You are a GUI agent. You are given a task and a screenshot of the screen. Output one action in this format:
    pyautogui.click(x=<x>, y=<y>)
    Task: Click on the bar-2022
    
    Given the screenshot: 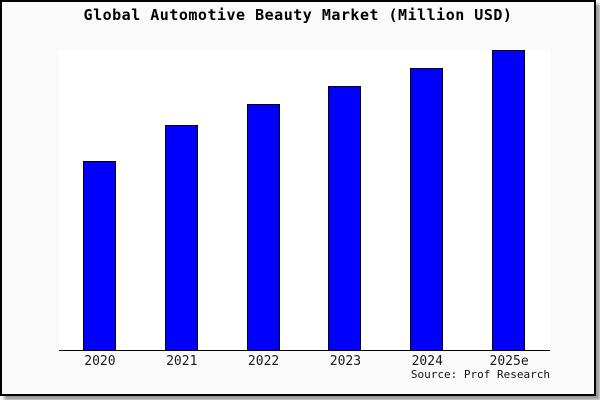 What is the action you would take?
    pyautogui.click(x=263, y=227)
    